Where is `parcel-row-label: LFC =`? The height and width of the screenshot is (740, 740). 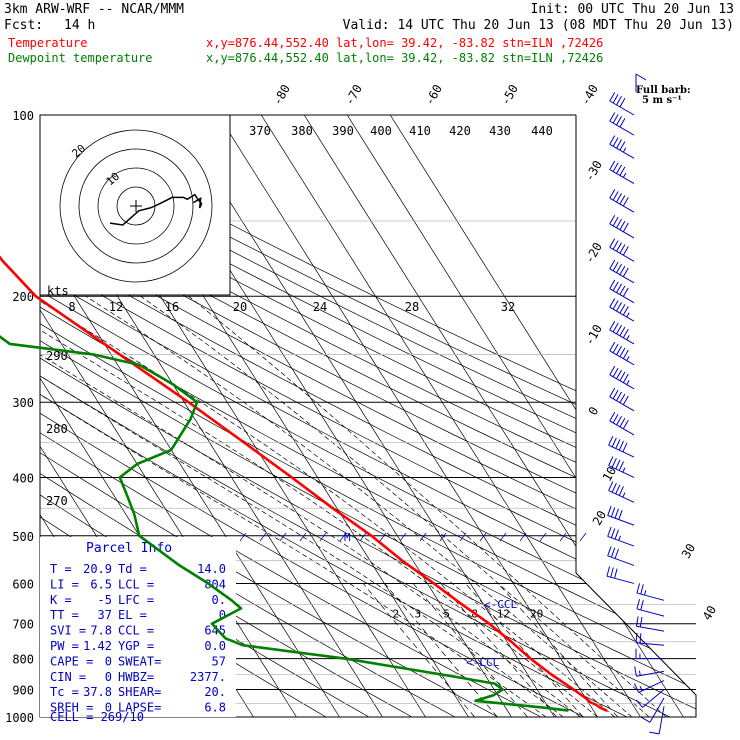
parcel-row-label: LFC = is located at coordinates (136, 600).